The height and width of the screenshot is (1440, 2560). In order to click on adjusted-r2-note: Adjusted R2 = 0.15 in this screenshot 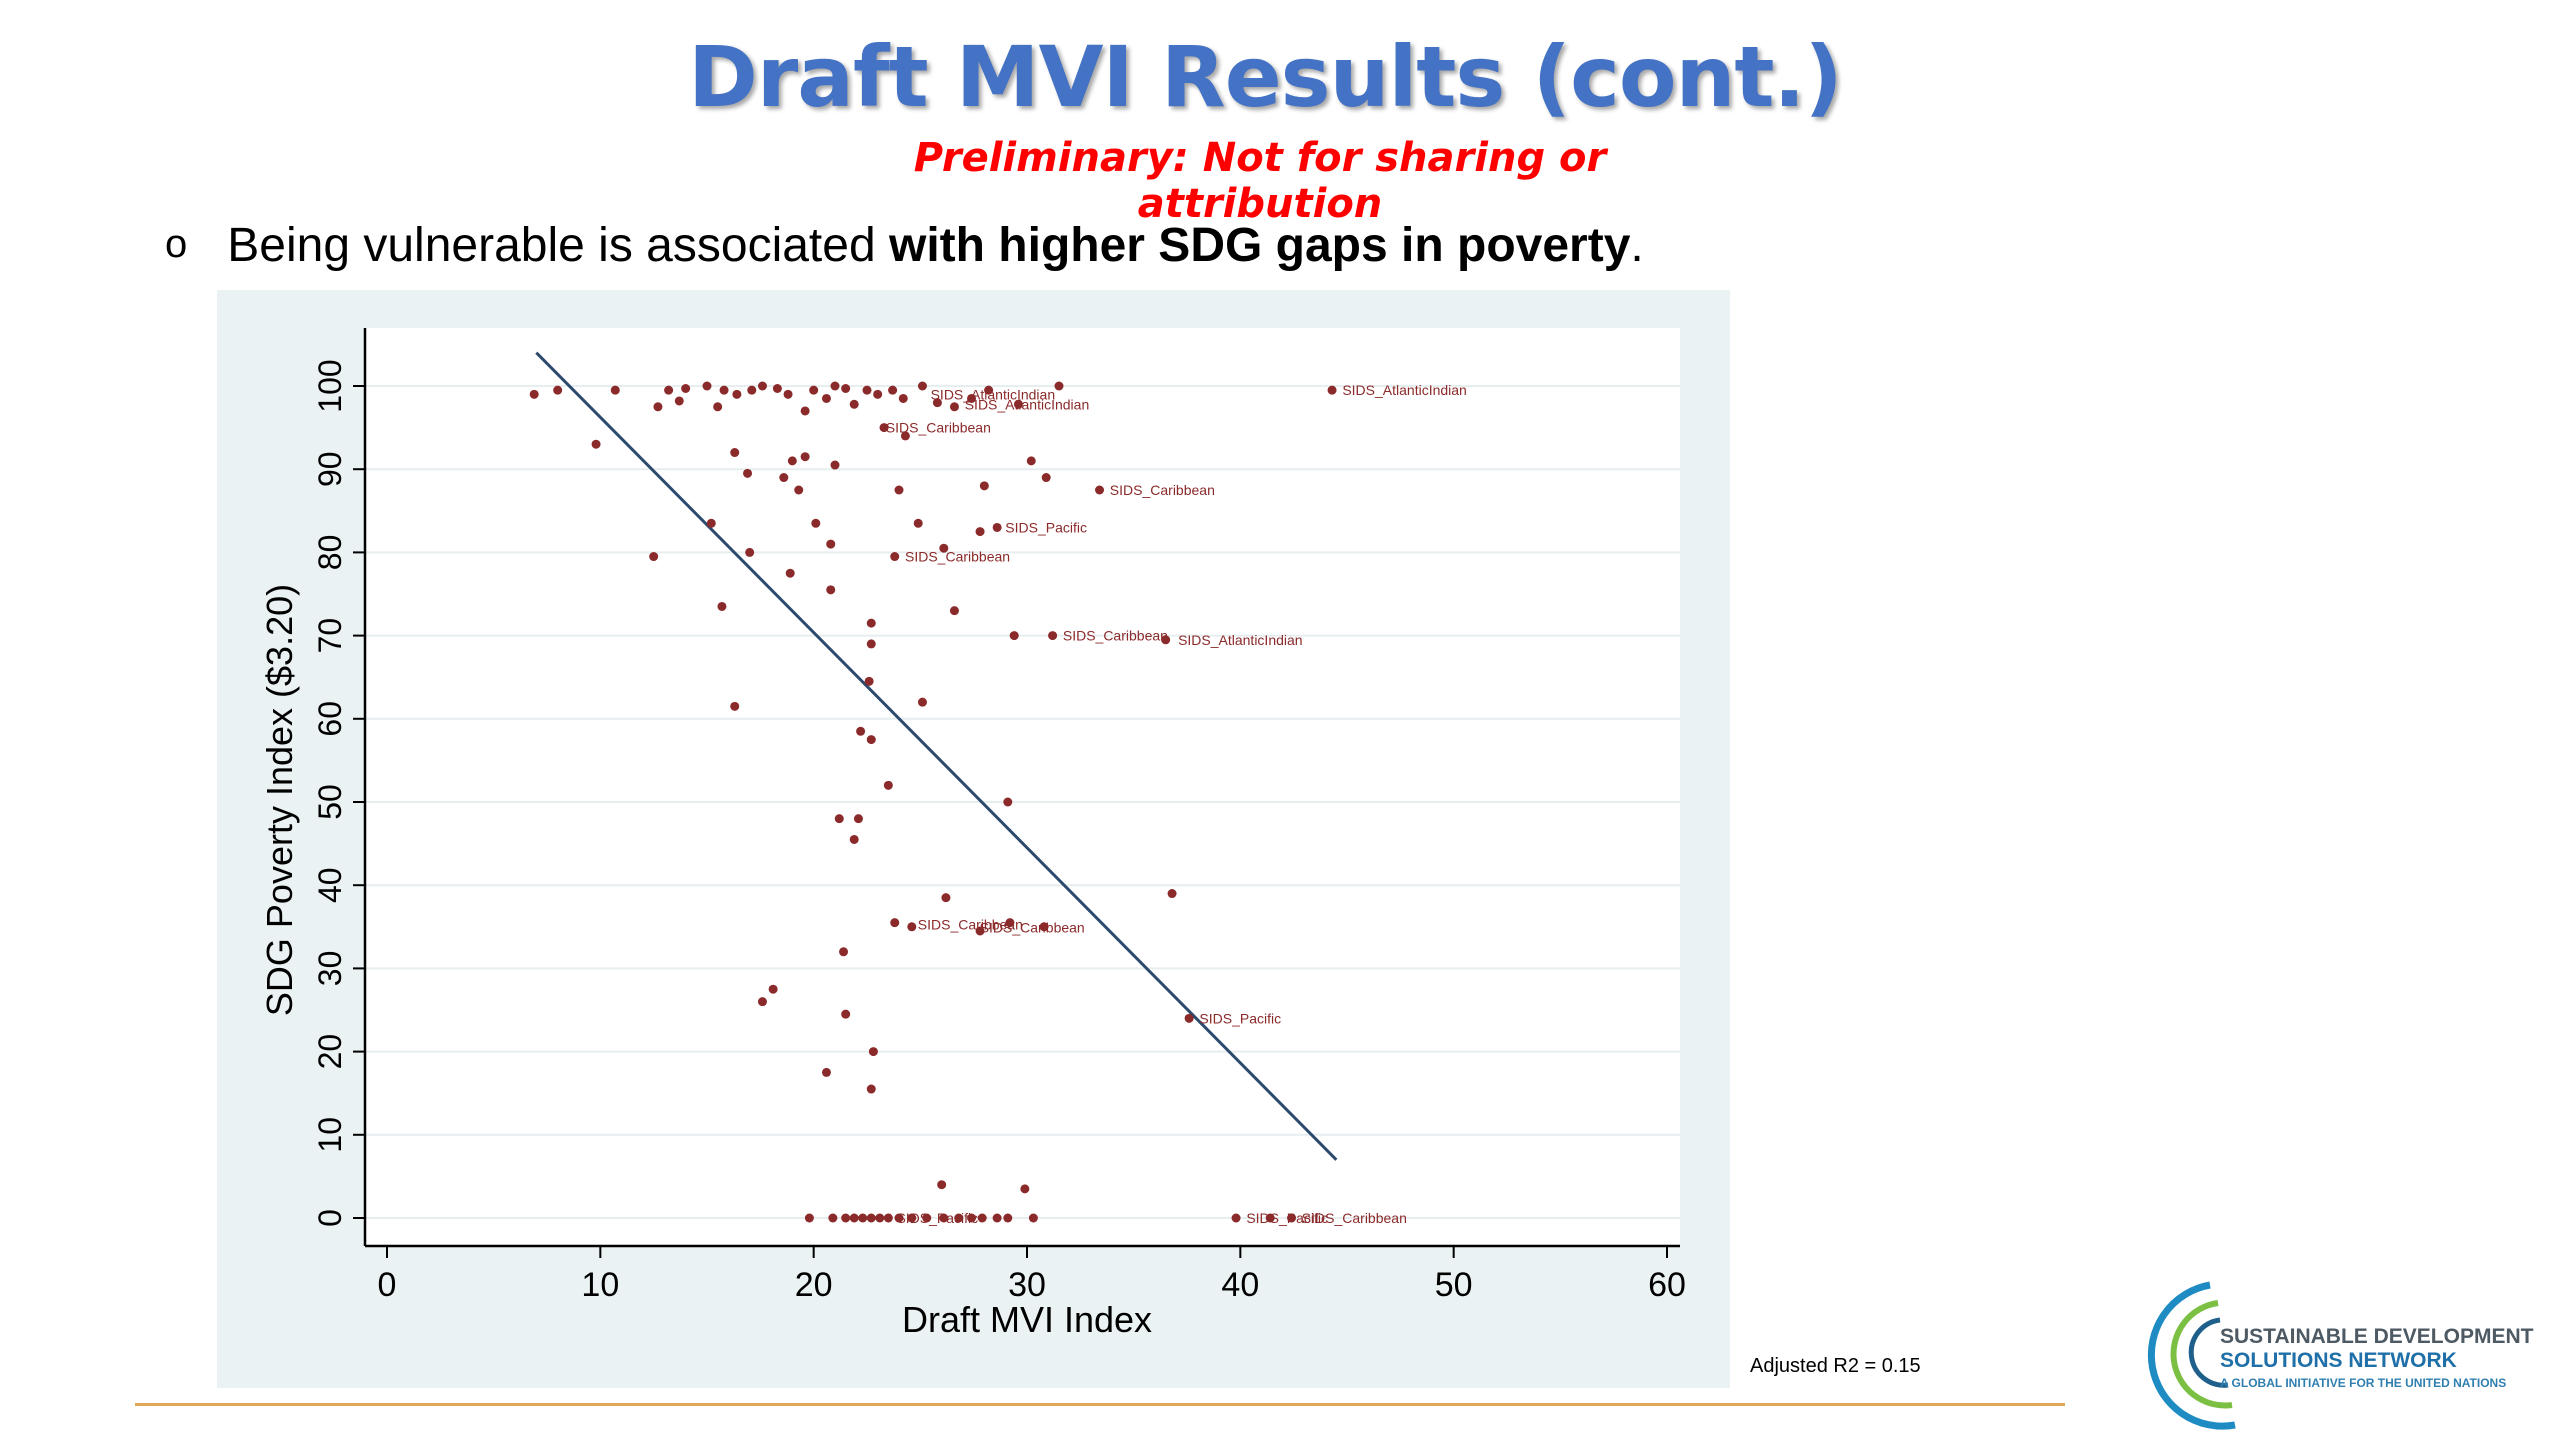, I will do `click(1835, 1366)`.